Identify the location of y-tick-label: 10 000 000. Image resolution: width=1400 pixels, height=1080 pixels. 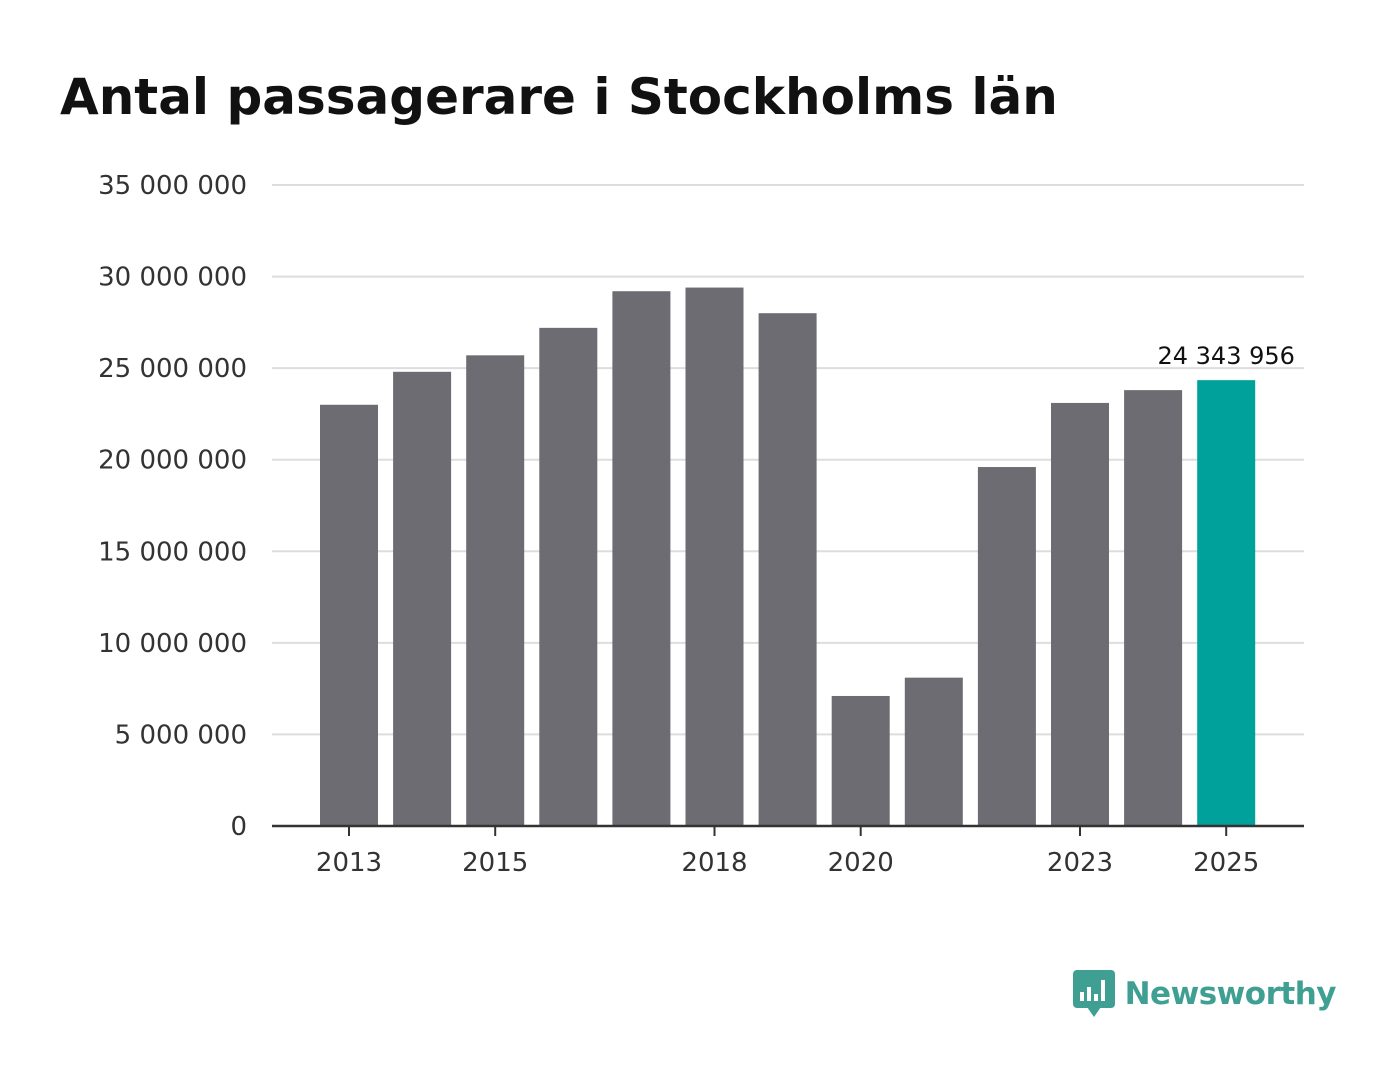
(172, 644).